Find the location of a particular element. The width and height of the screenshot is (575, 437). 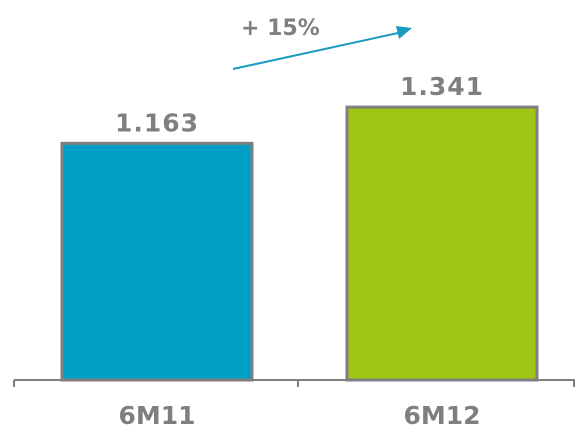

growth-arrow-head is located at coordinates (404, 32).